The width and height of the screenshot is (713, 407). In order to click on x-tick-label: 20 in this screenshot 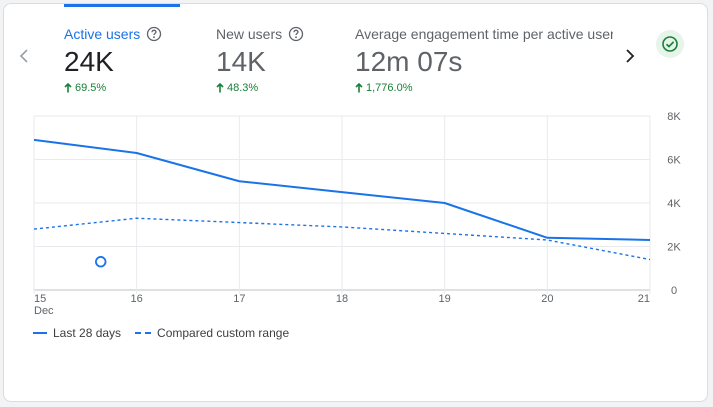, I will do `click(547, 299)`.